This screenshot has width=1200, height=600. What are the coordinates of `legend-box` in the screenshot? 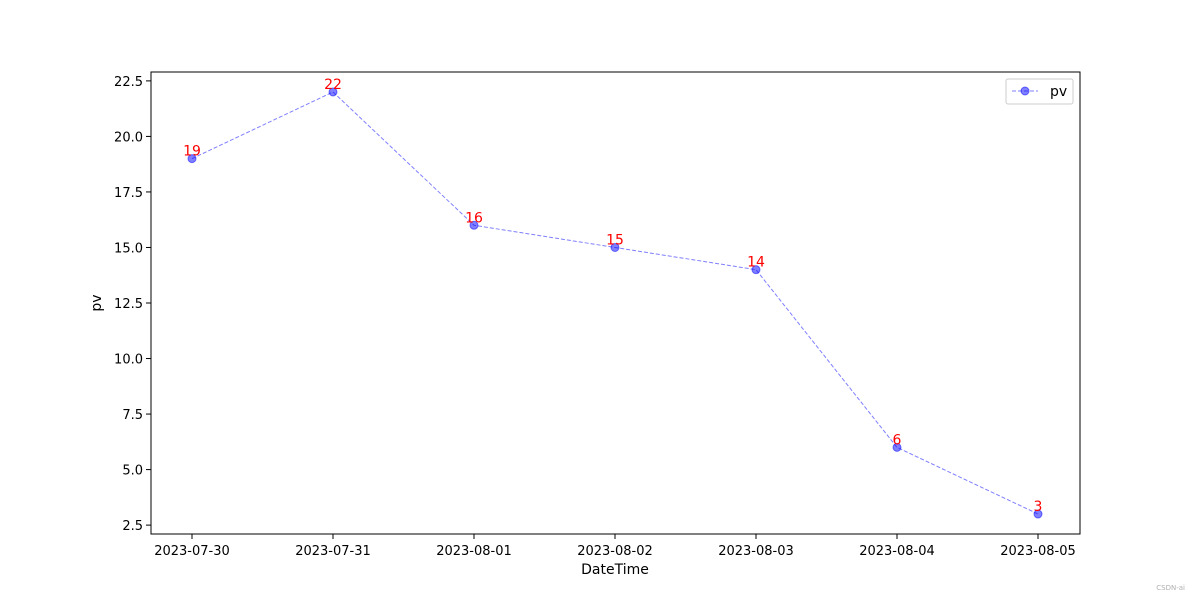 It's located at (1039, 91).